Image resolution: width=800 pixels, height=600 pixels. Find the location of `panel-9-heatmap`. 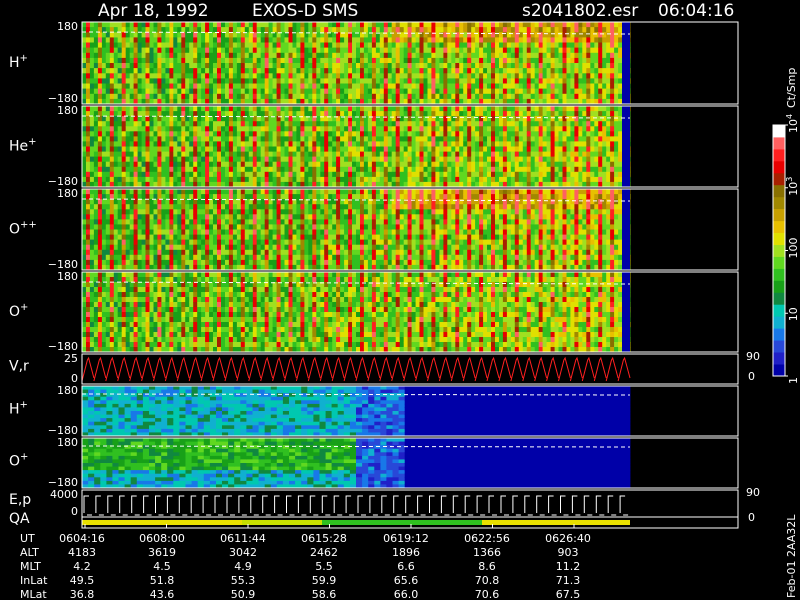

panel-9-heatmap is located at coordinates (356, 522).